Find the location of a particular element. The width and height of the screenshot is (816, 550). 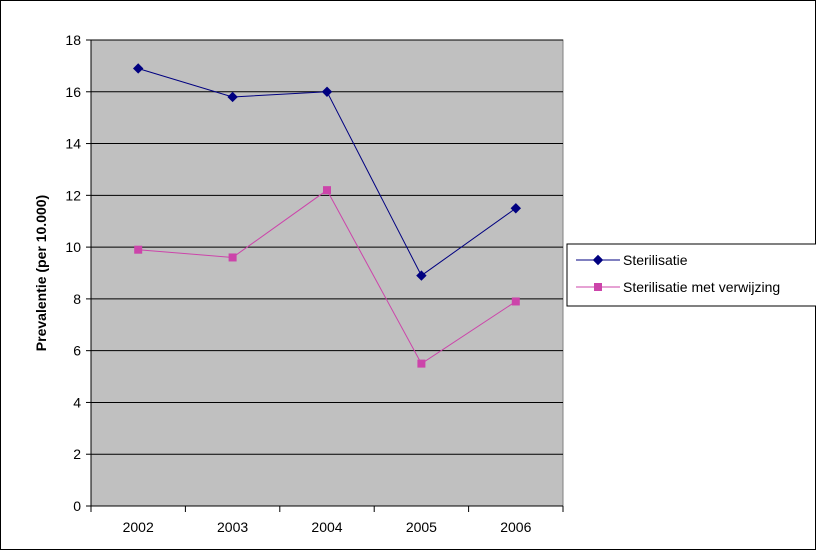

y-axis-title: Prevalentie (per 10.000) is located at coordinates (41, 273).